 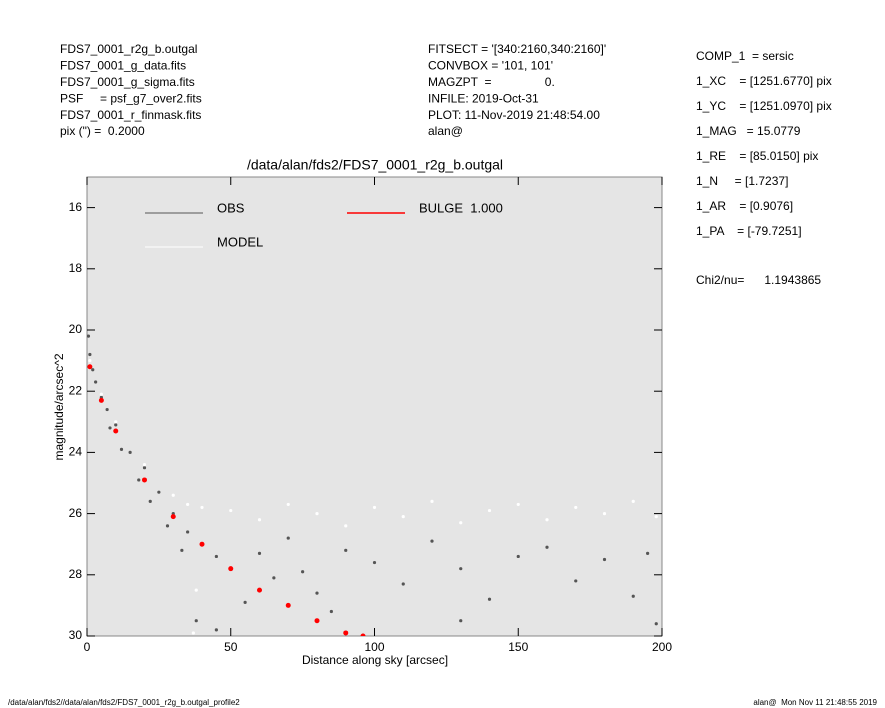 I want to click on header-right-line: 1_AR = [0.9076], so click(x=744, y=206).